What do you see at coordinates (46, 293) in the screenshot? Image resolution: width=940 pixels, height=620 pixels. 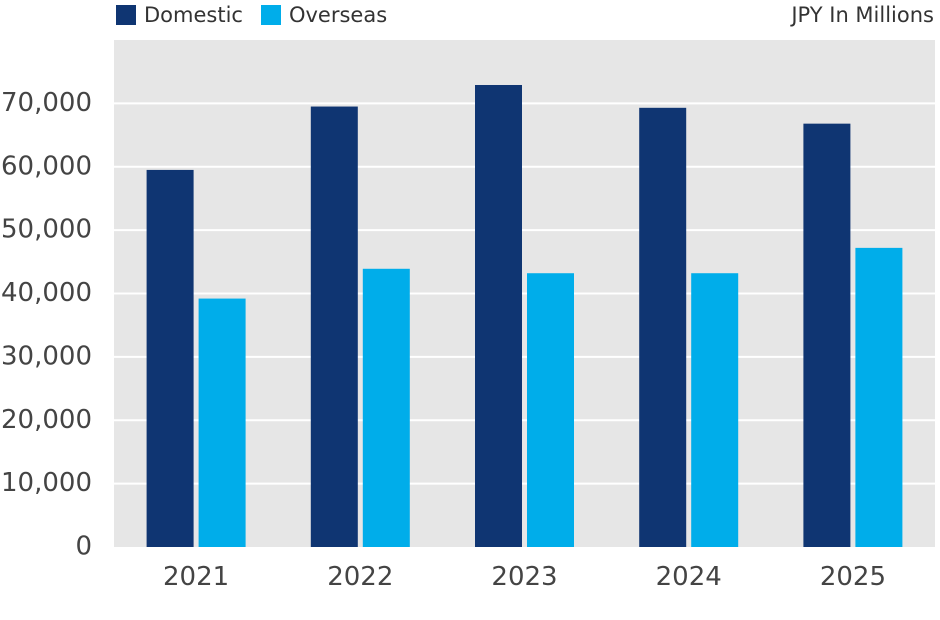 I see `y-tick-label: 40,000` at bounding box center [46, 293].